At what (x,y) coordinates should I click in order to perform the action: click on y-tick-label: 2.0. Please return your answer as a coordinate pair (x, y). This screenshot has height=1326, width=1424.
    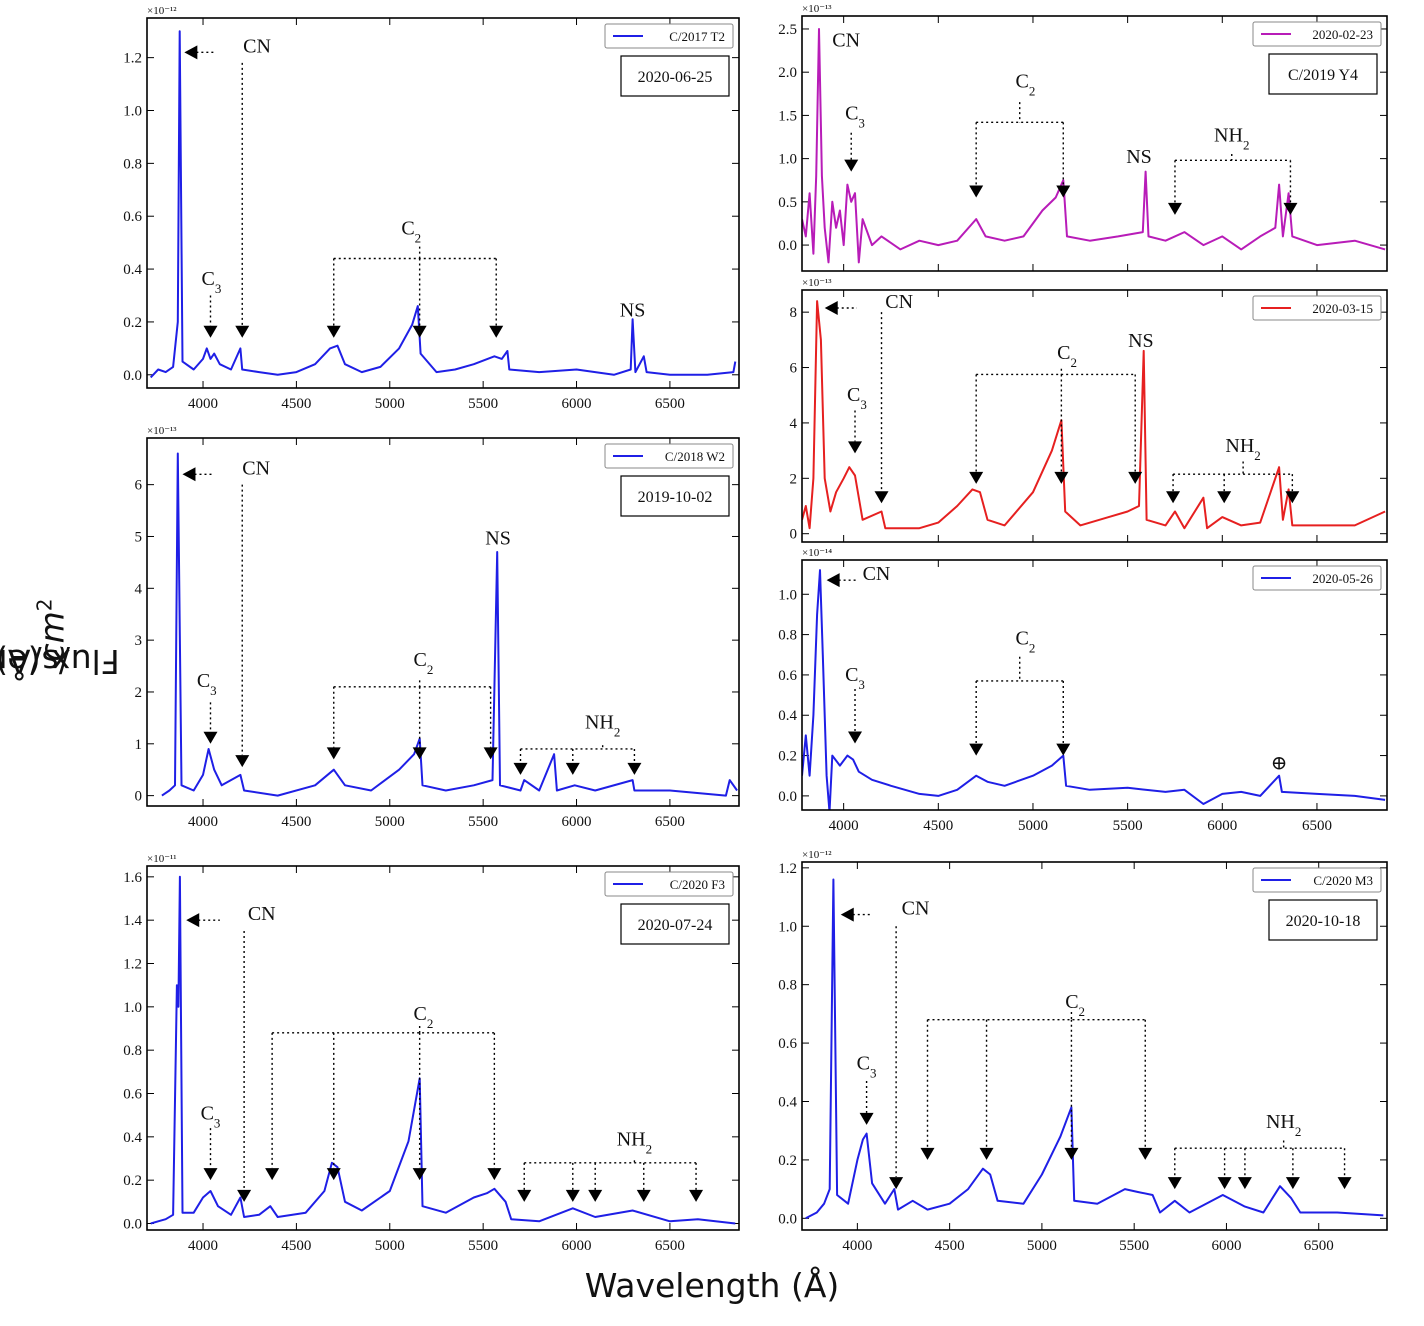
    Looking at the image, I should click on (787, 73).